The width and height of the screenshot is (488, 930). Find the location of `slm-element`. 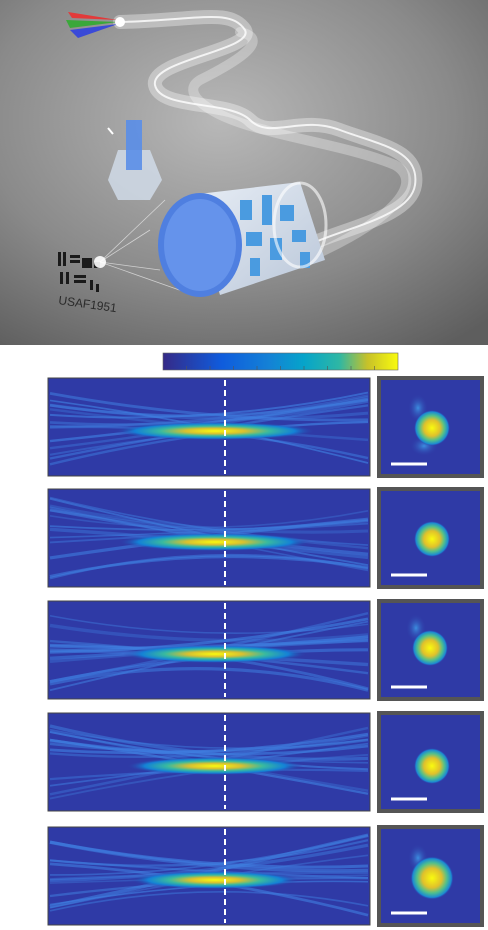

slm-element is located at coordinates (134, 160).